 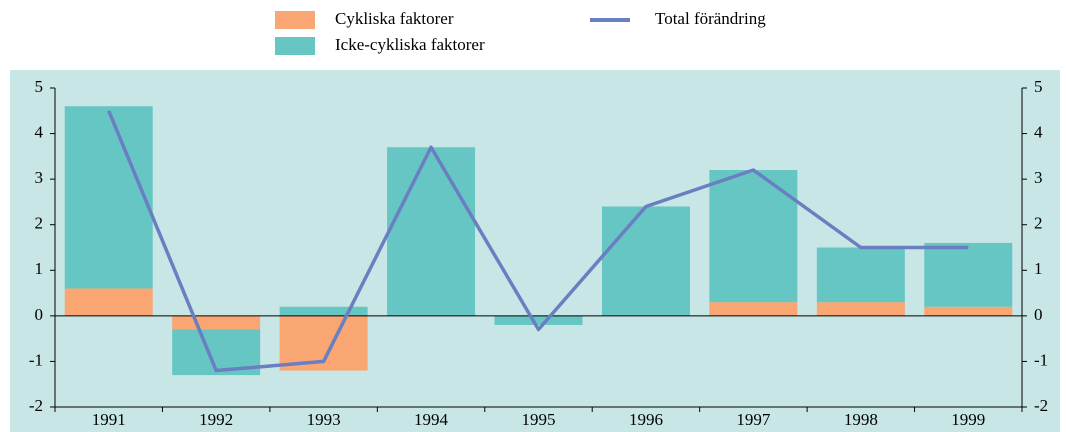 I want to click on legend-label: Total förändring, so click(x=710, y=18).